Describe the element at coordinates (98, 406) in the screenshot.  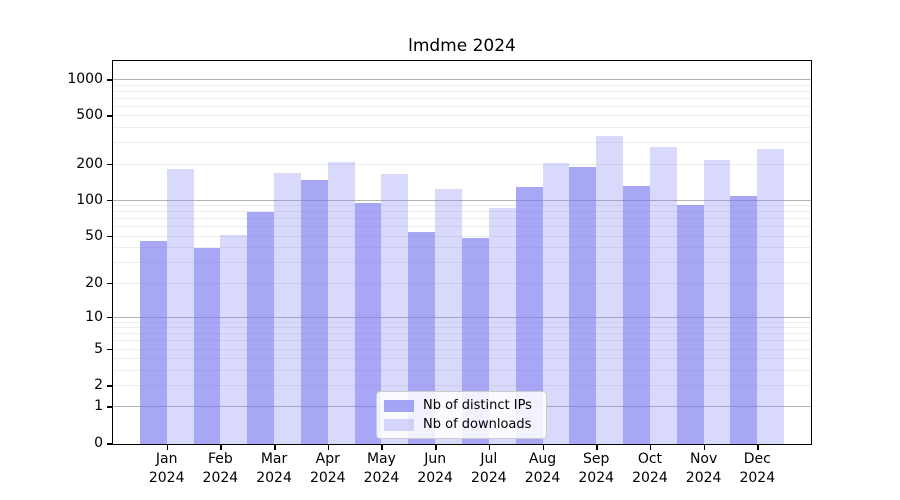
I see `y-tick-label: 1` at that location.